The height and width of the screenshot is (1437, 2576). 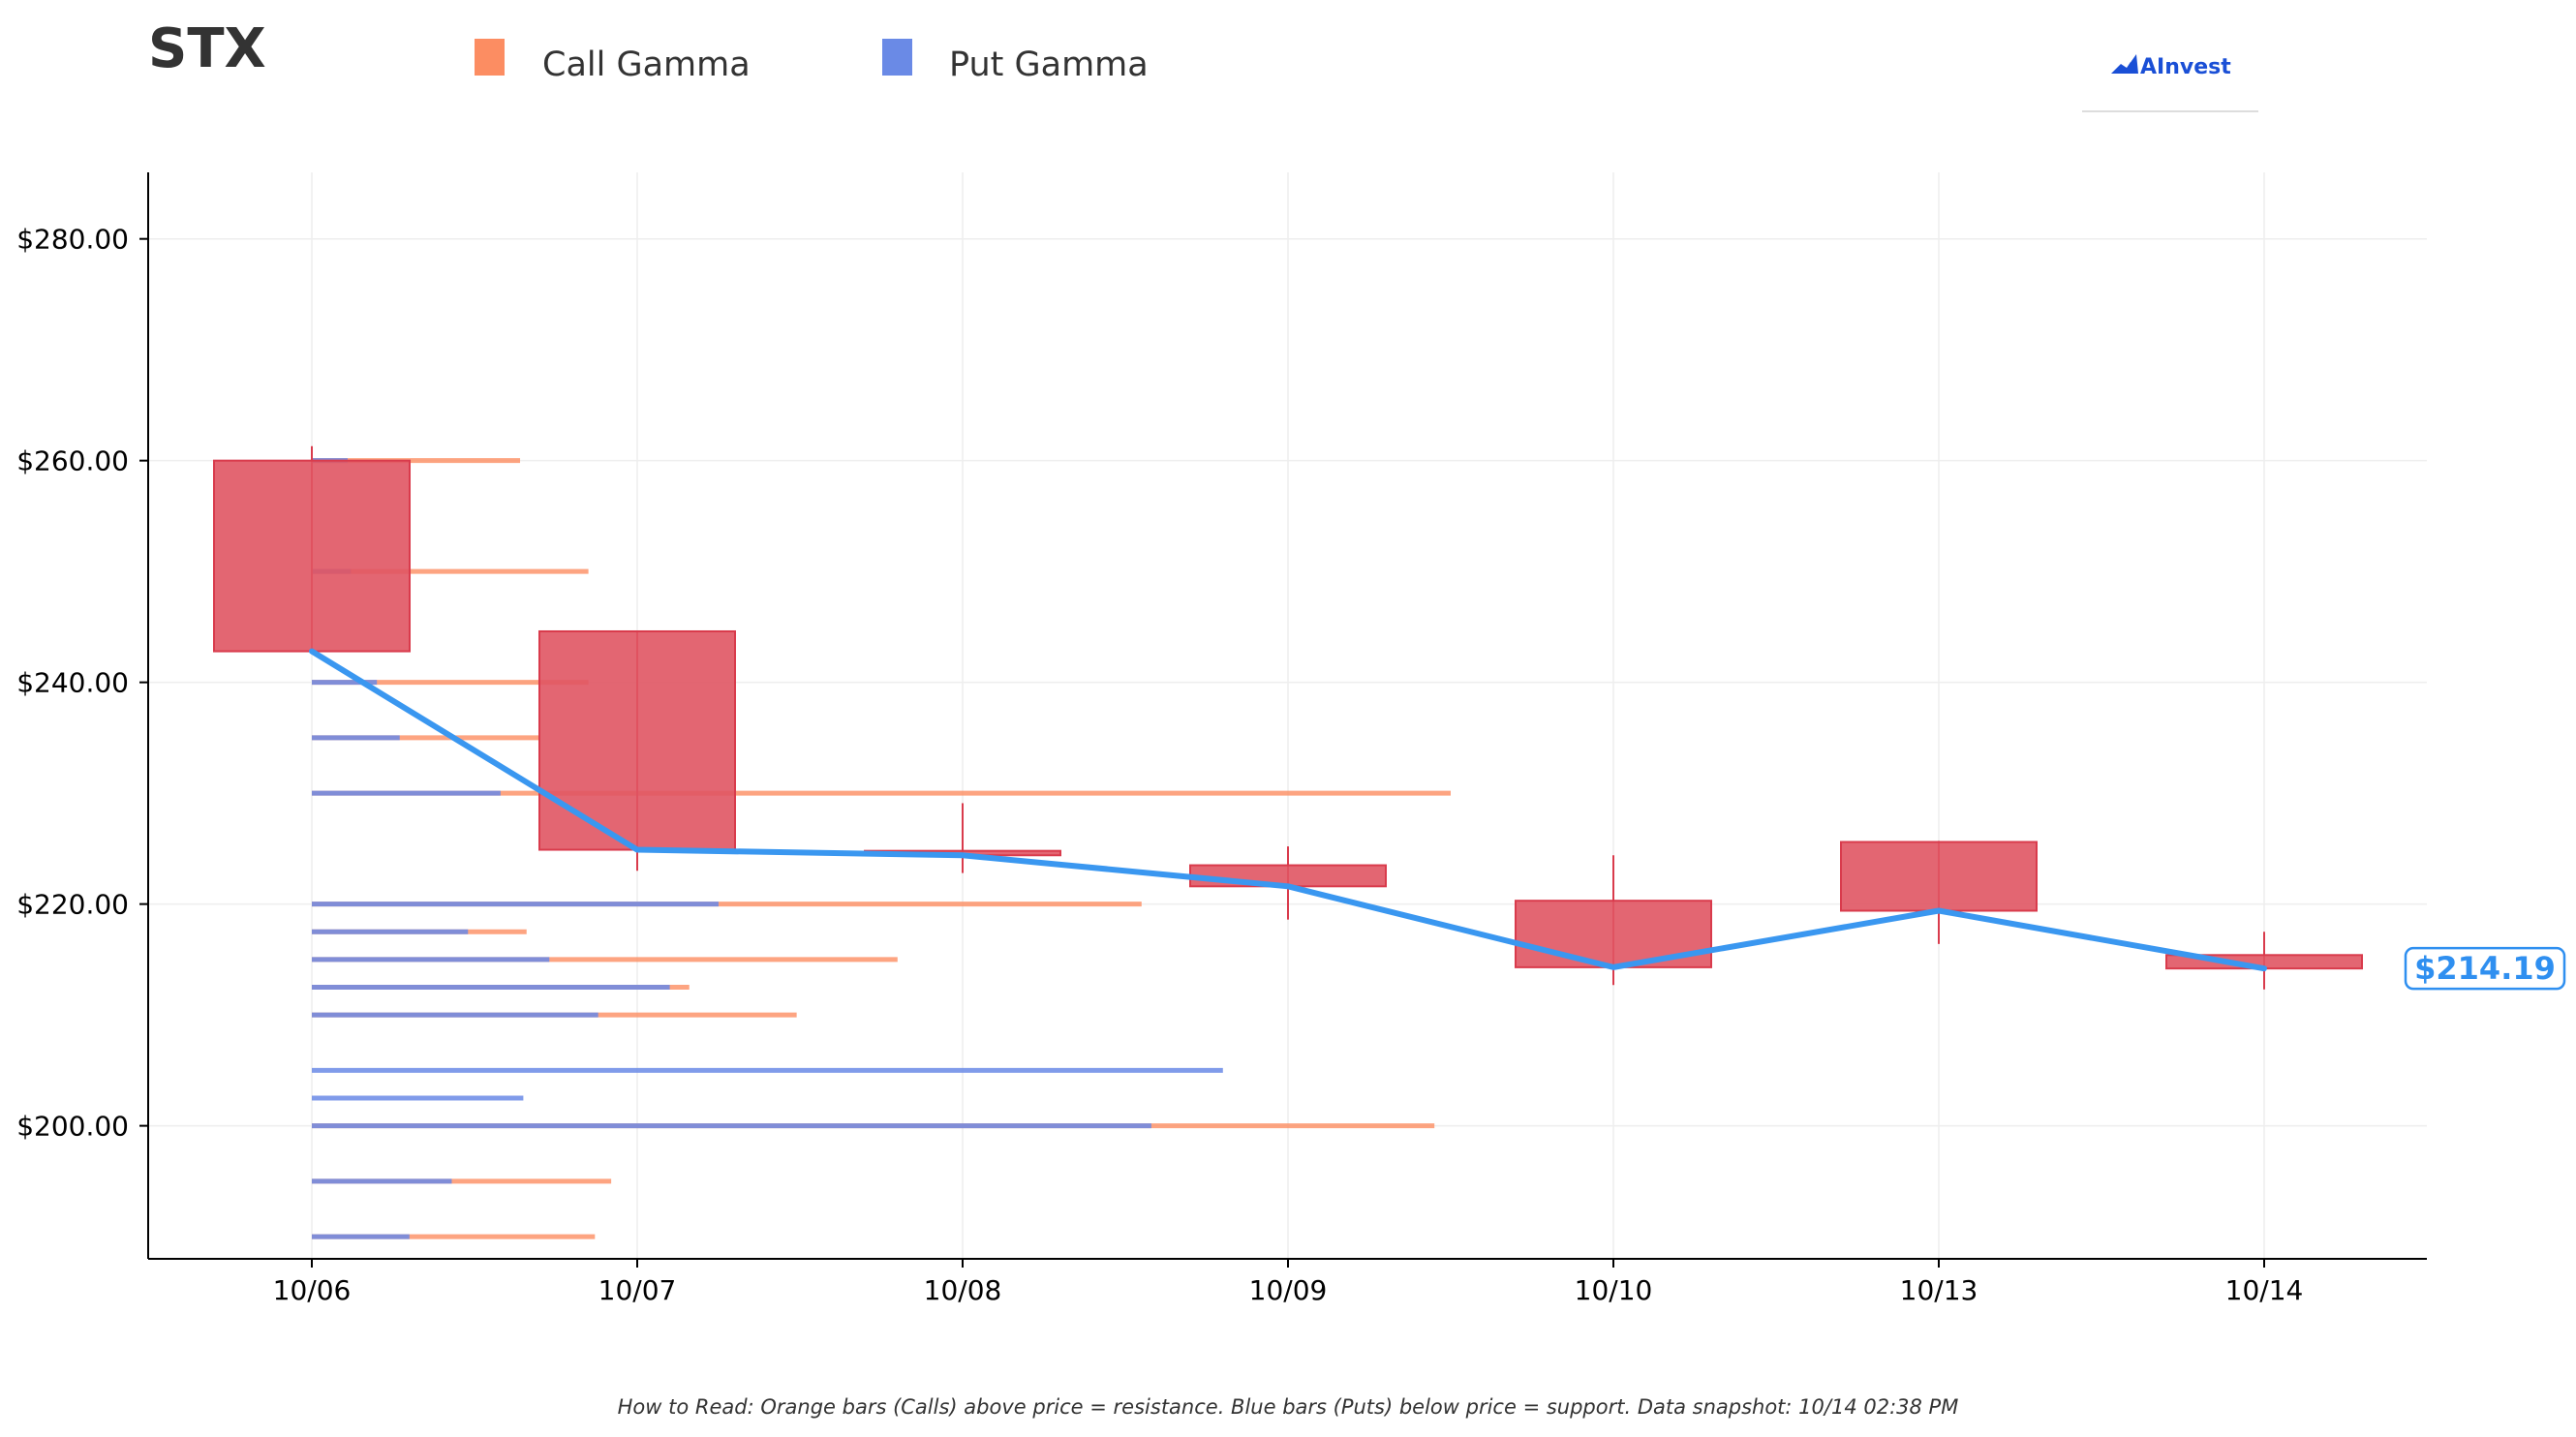 I want to click on y-tick-label-2: $240.00, so click(x=72, y=683).